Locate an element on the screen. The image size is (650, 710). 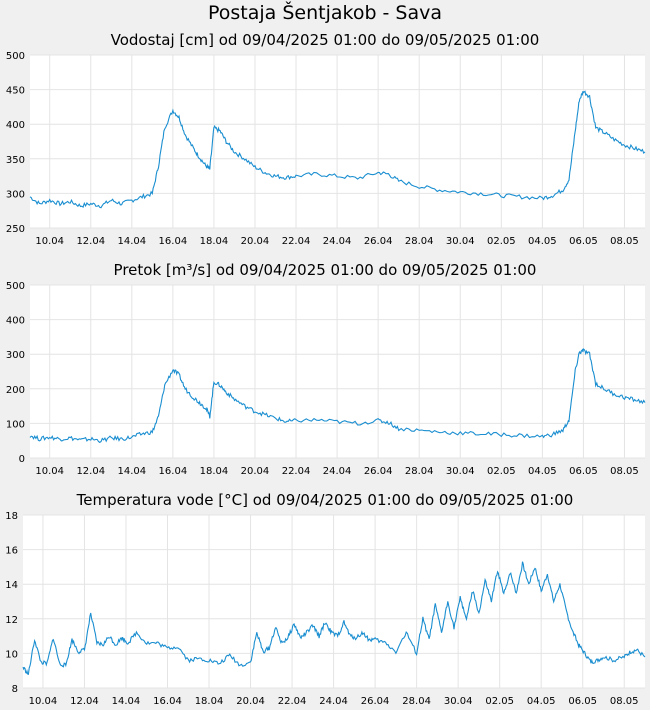
y-tick-label: 10 is located at coordinates (11, 654).